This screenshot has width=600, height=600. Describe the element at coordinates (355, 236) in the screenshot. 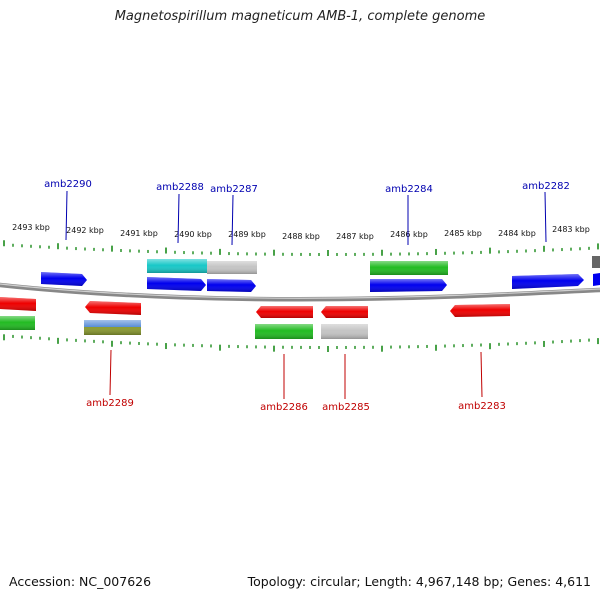

I see `scale-label: 2487 kbp` at that location.